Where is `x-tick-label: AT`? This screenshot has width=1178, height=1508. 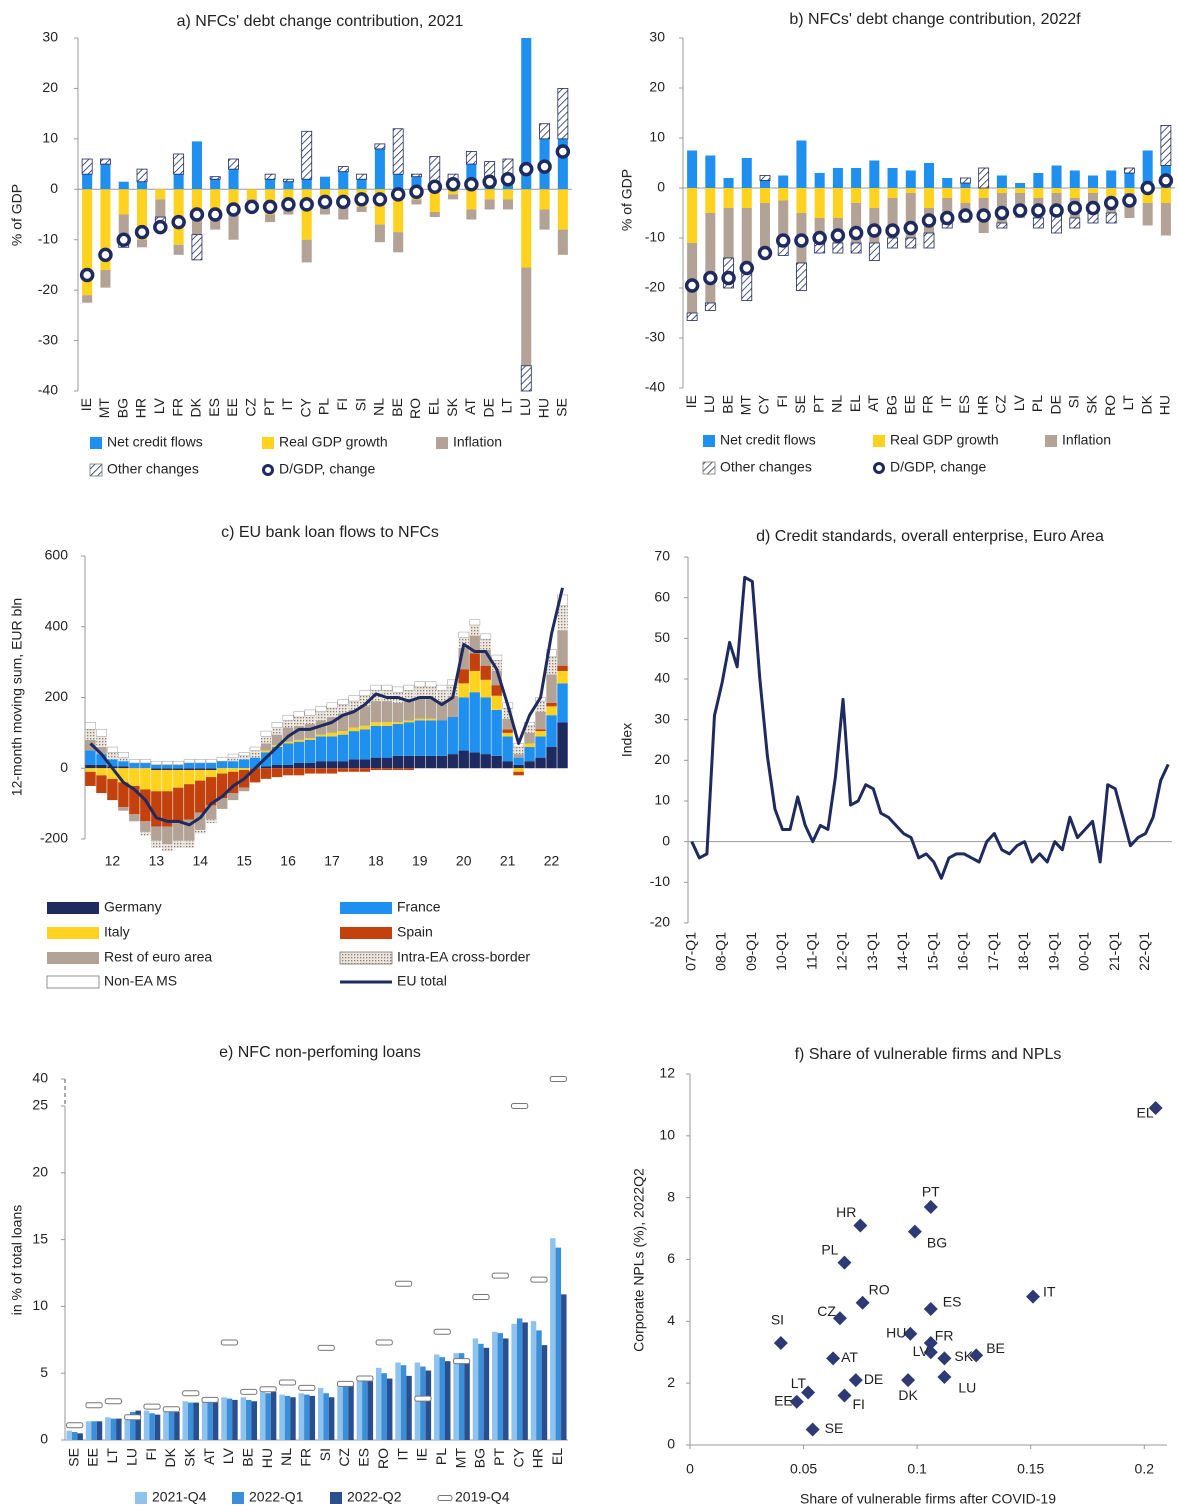 x-tick-label: AT is located at coordinates (470, 406).